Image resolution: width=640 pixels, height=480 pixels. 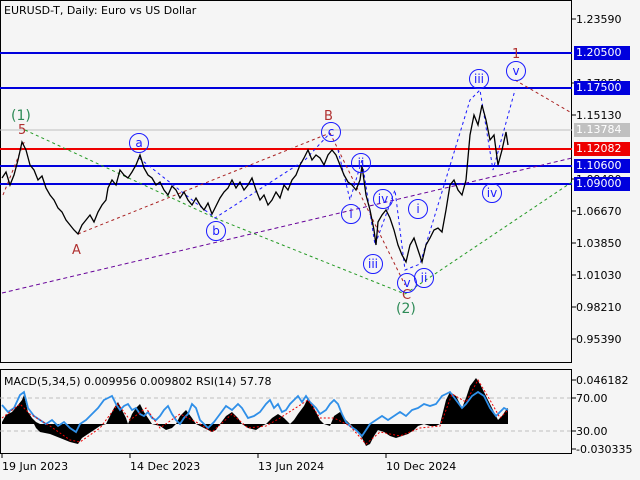 I want to click on wave-circle-b: b, so click(x=216, y=231).